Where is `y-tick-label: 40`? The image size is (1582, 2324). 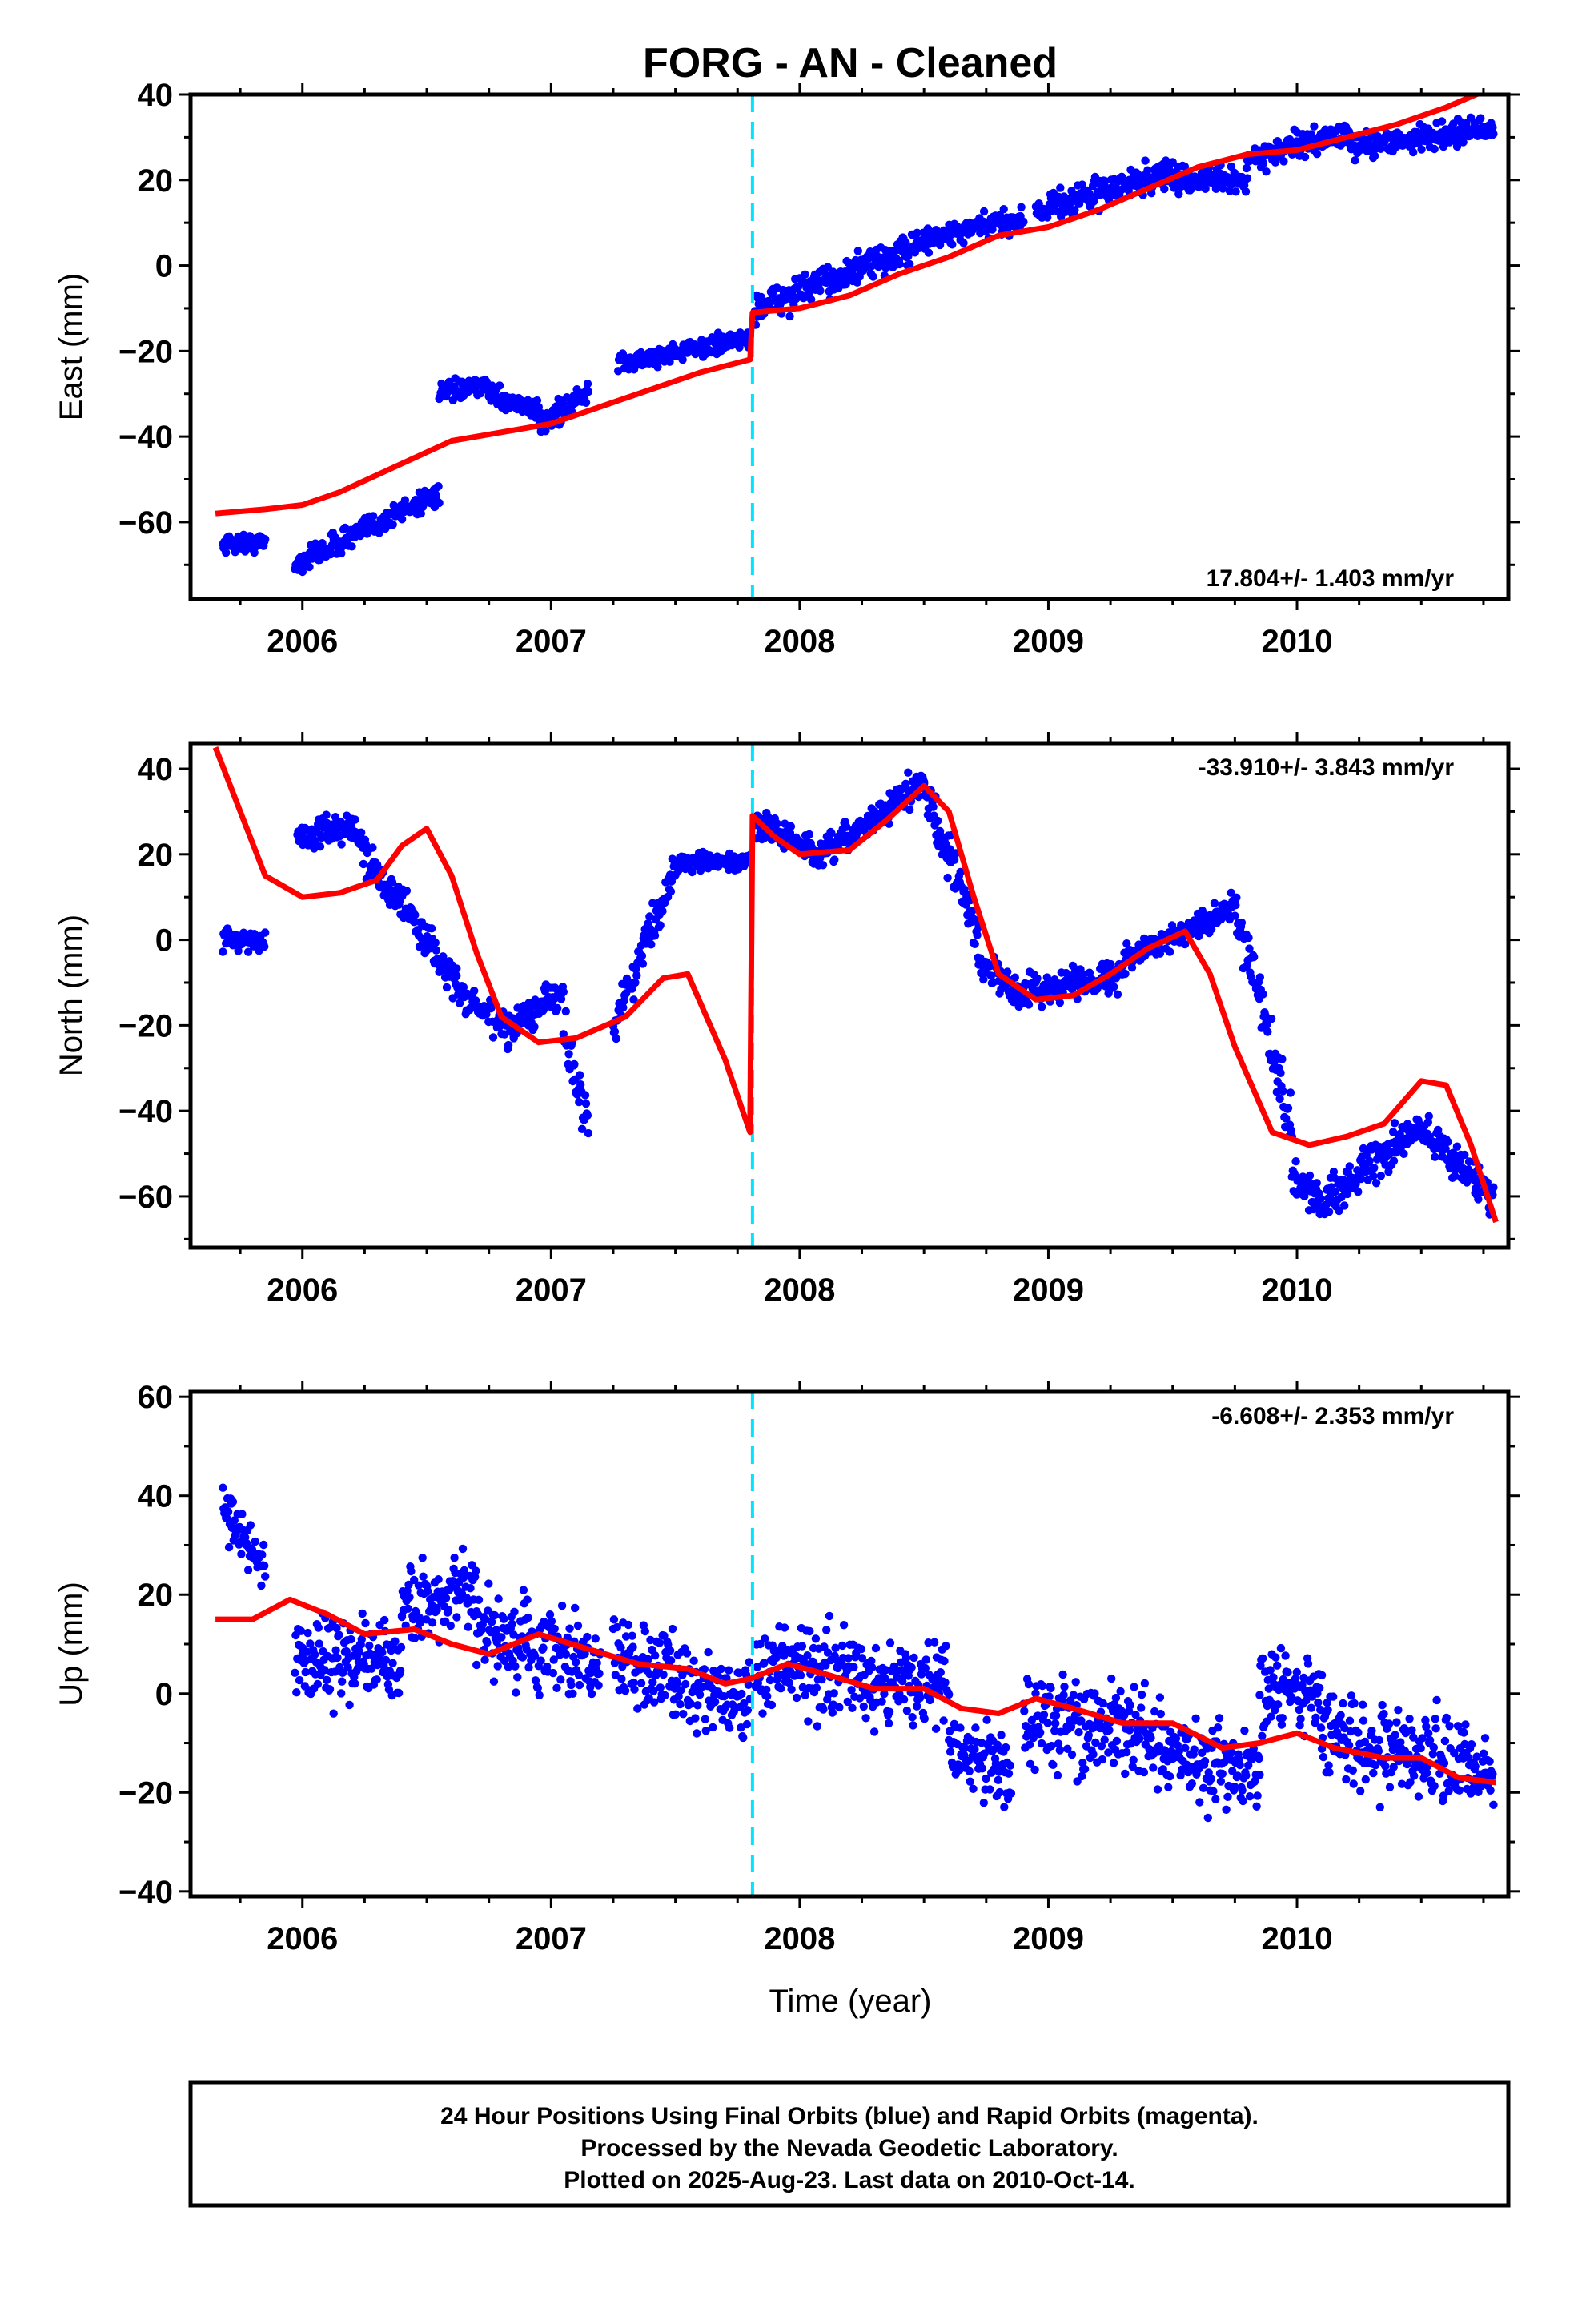 y-tick-label: 40 is located at coordinates (156, 1497).